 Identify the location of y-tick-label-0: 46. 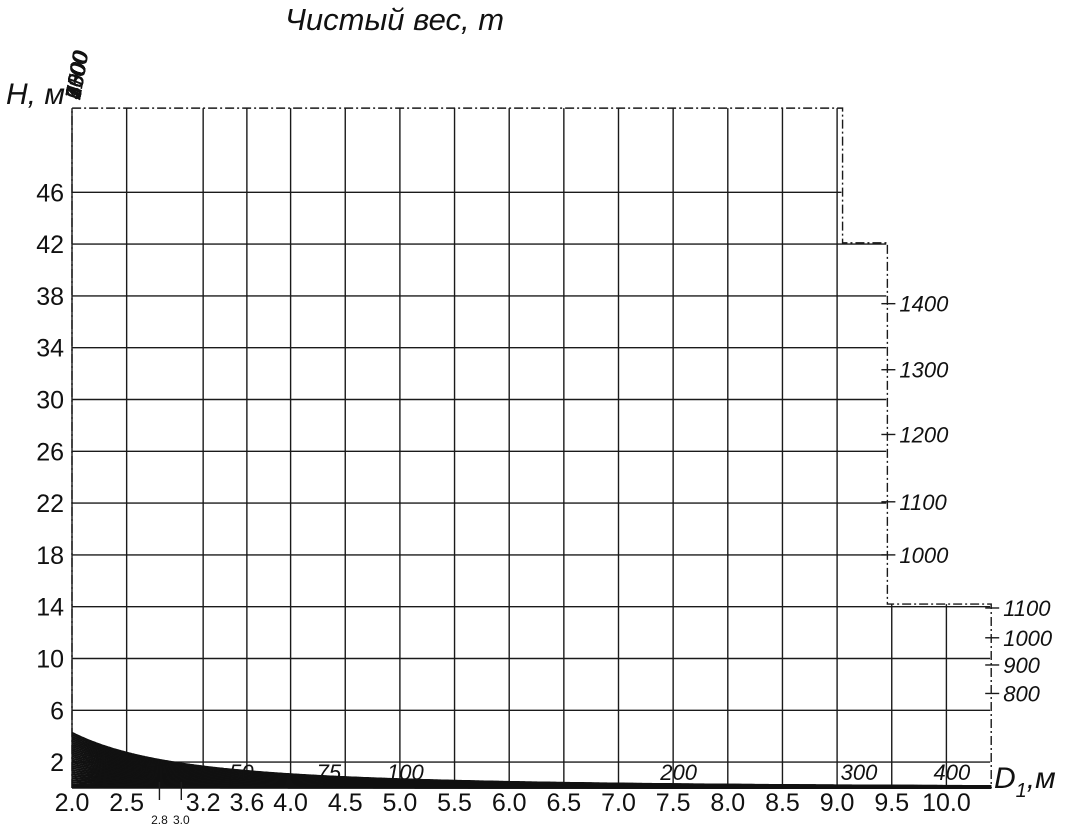
(50, 193).